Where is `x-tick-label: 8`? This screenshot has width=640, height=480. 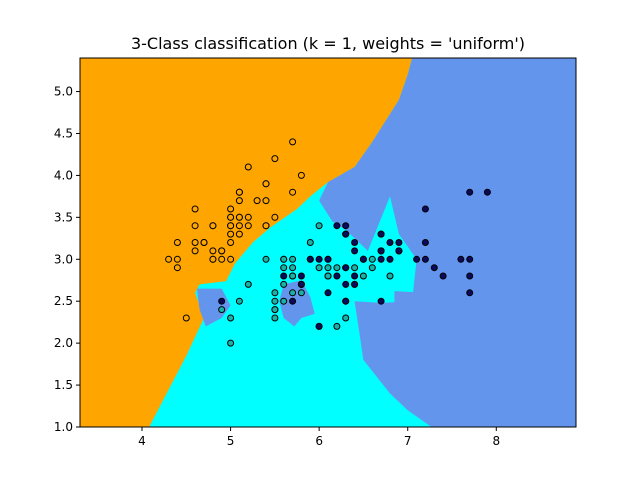
x-tick-label: 8 is located at coordinates (496, 441).